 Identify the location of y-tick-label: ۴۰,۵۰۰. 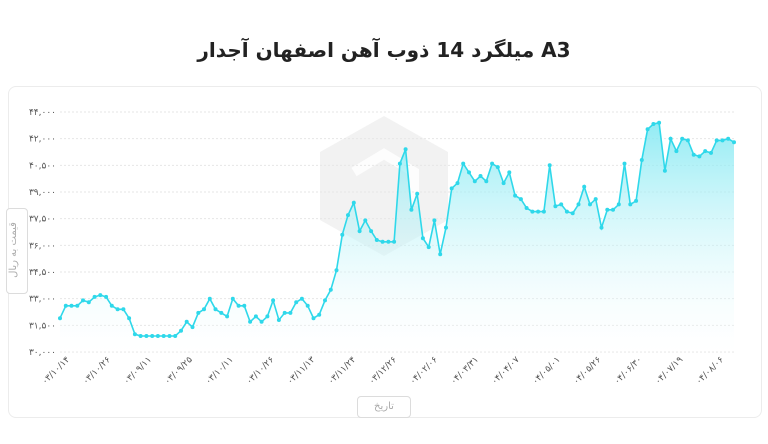
(42, 166).